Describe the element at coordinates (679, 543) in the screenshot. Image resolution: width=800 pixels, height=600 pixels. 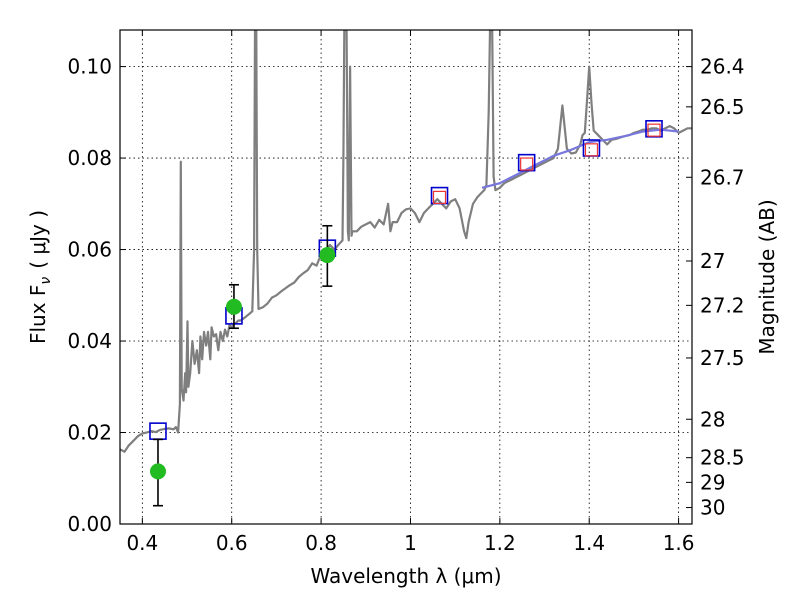
I see `x-tick-label: 1.6` at that location.